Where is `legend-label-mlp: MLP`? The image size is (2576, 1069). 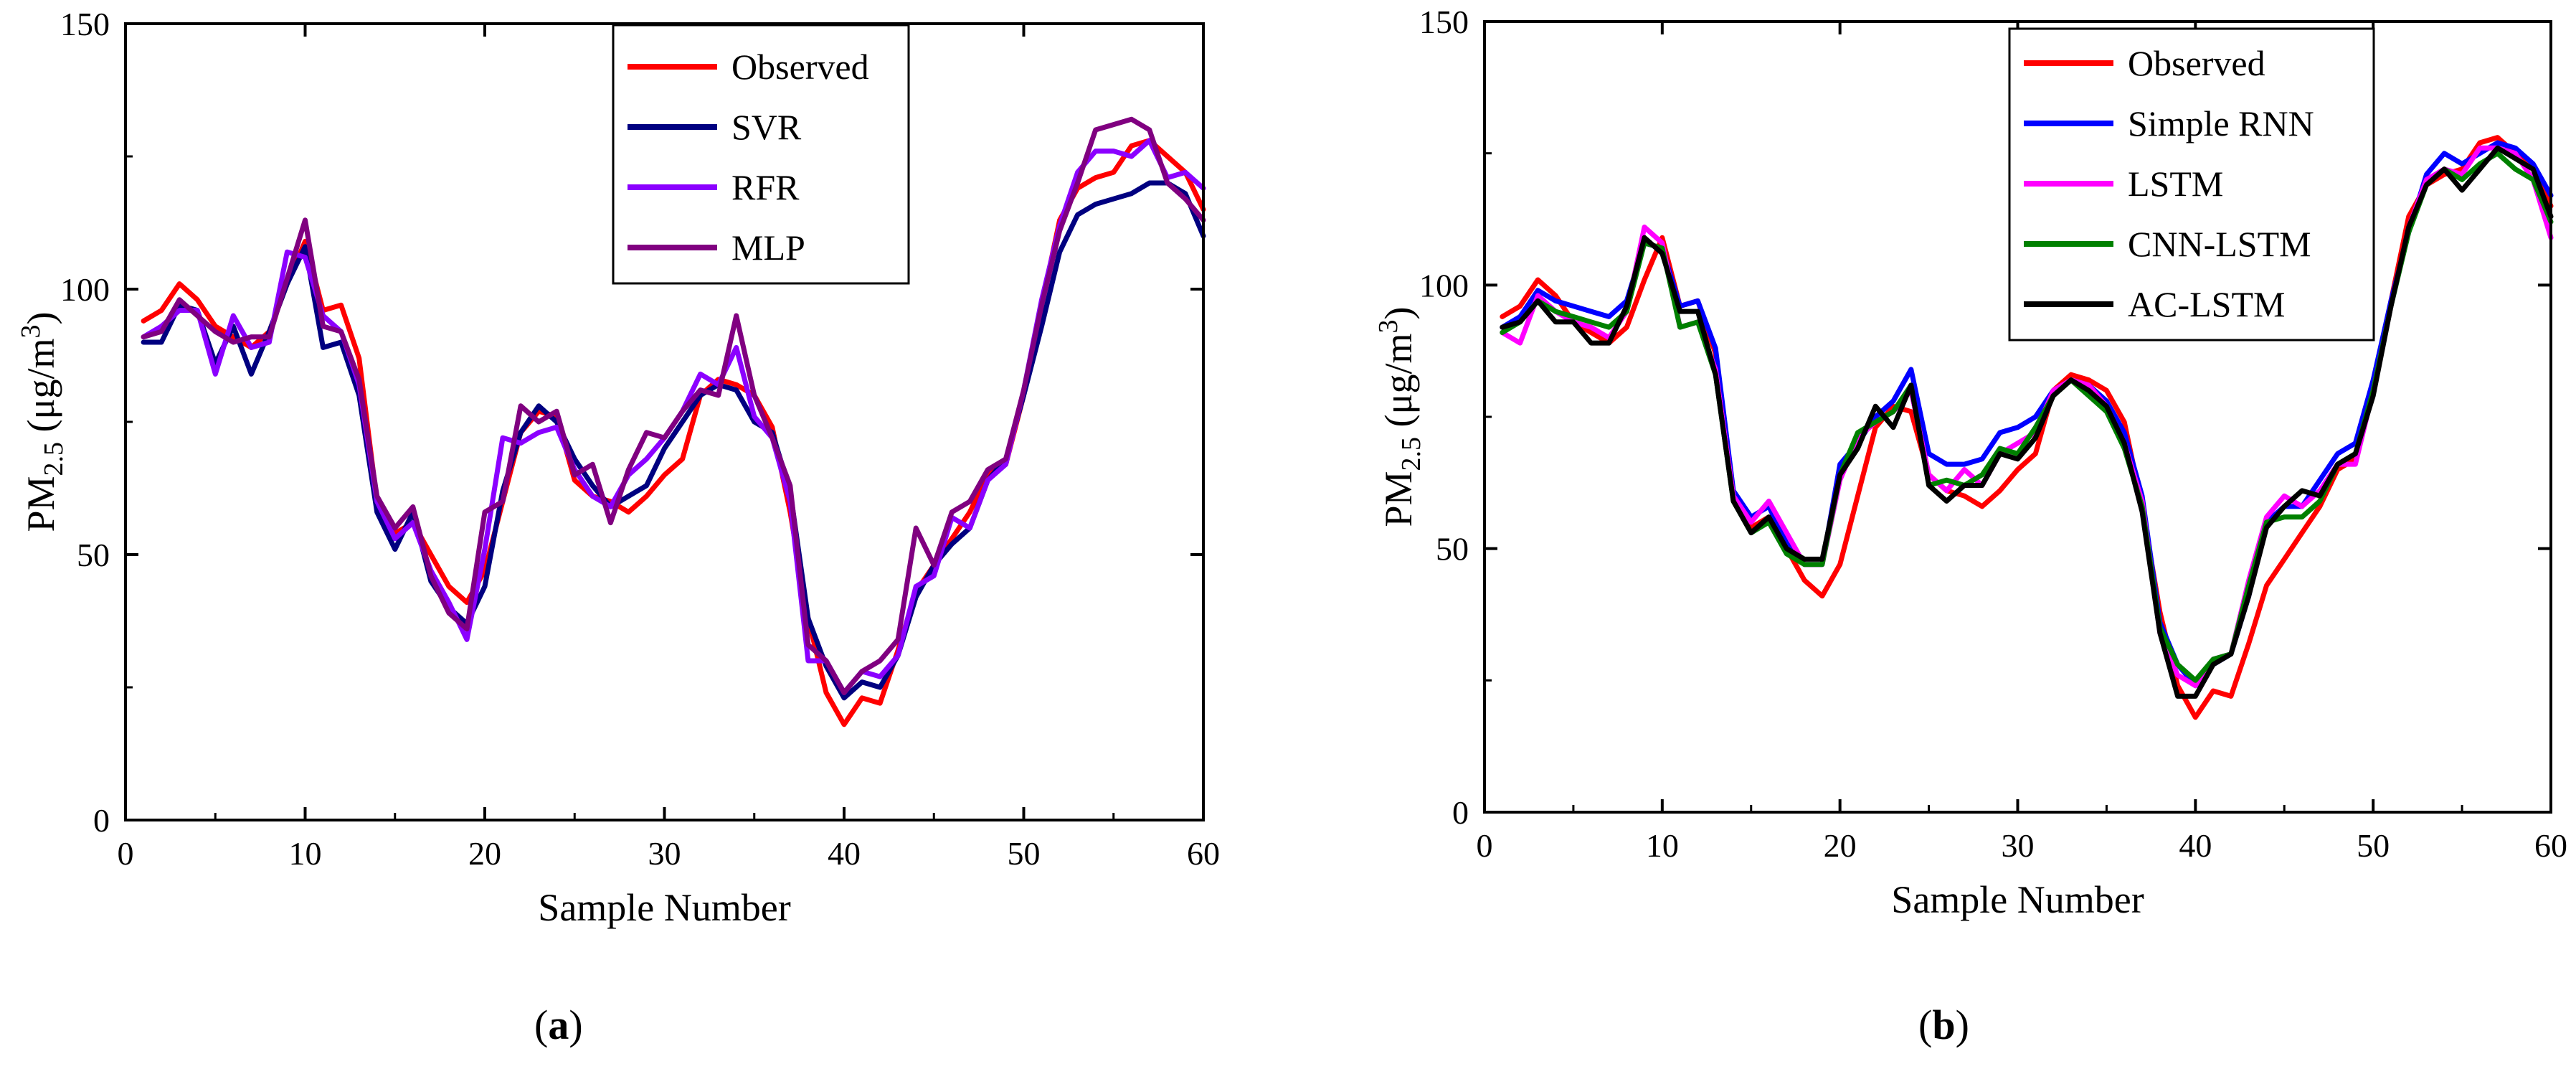
legend-label-mlp: MLP is located at coordinates (768, 247).